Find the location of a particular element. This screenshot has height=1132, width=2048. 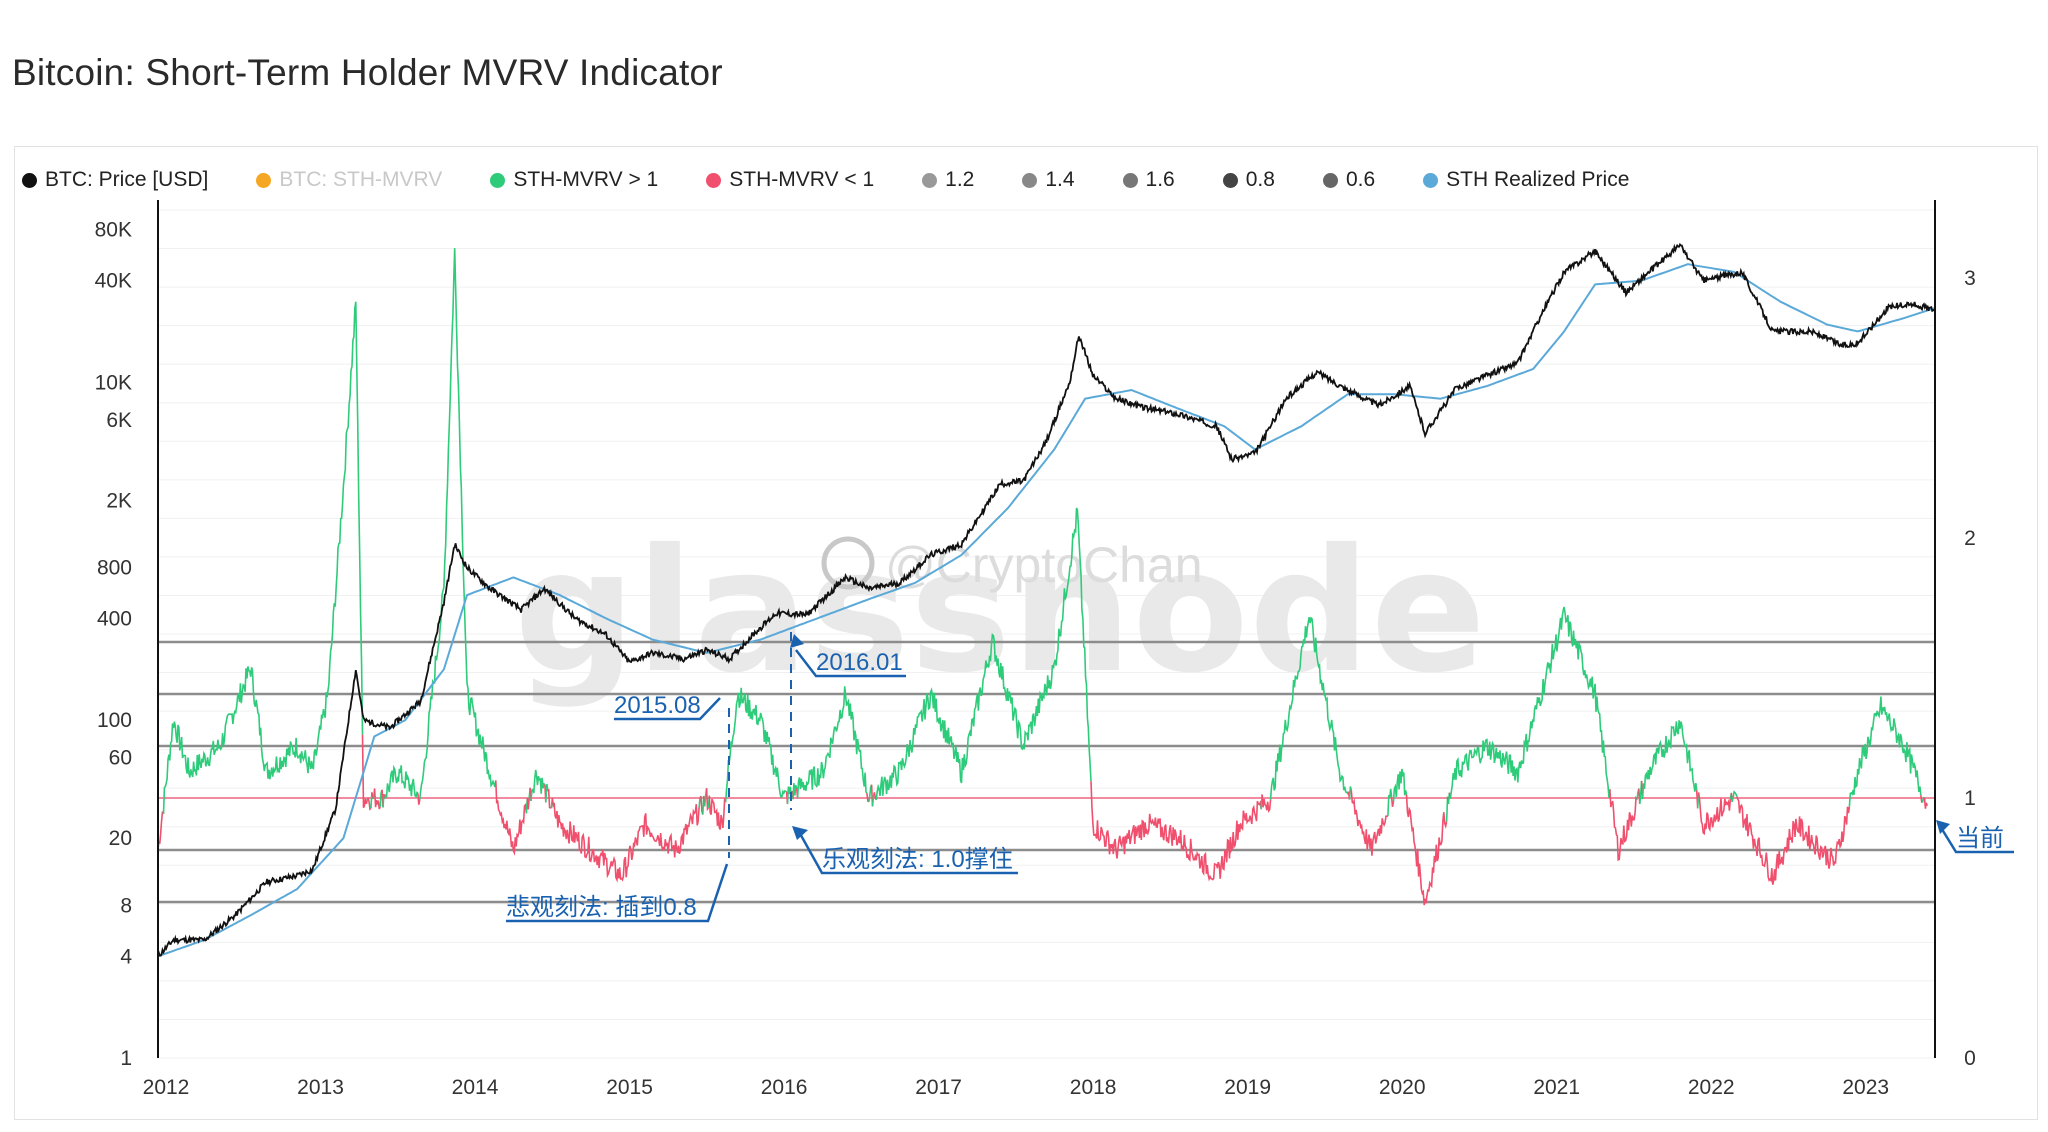

y-left-tick-label: 6K is located at coordinates (119, 420).